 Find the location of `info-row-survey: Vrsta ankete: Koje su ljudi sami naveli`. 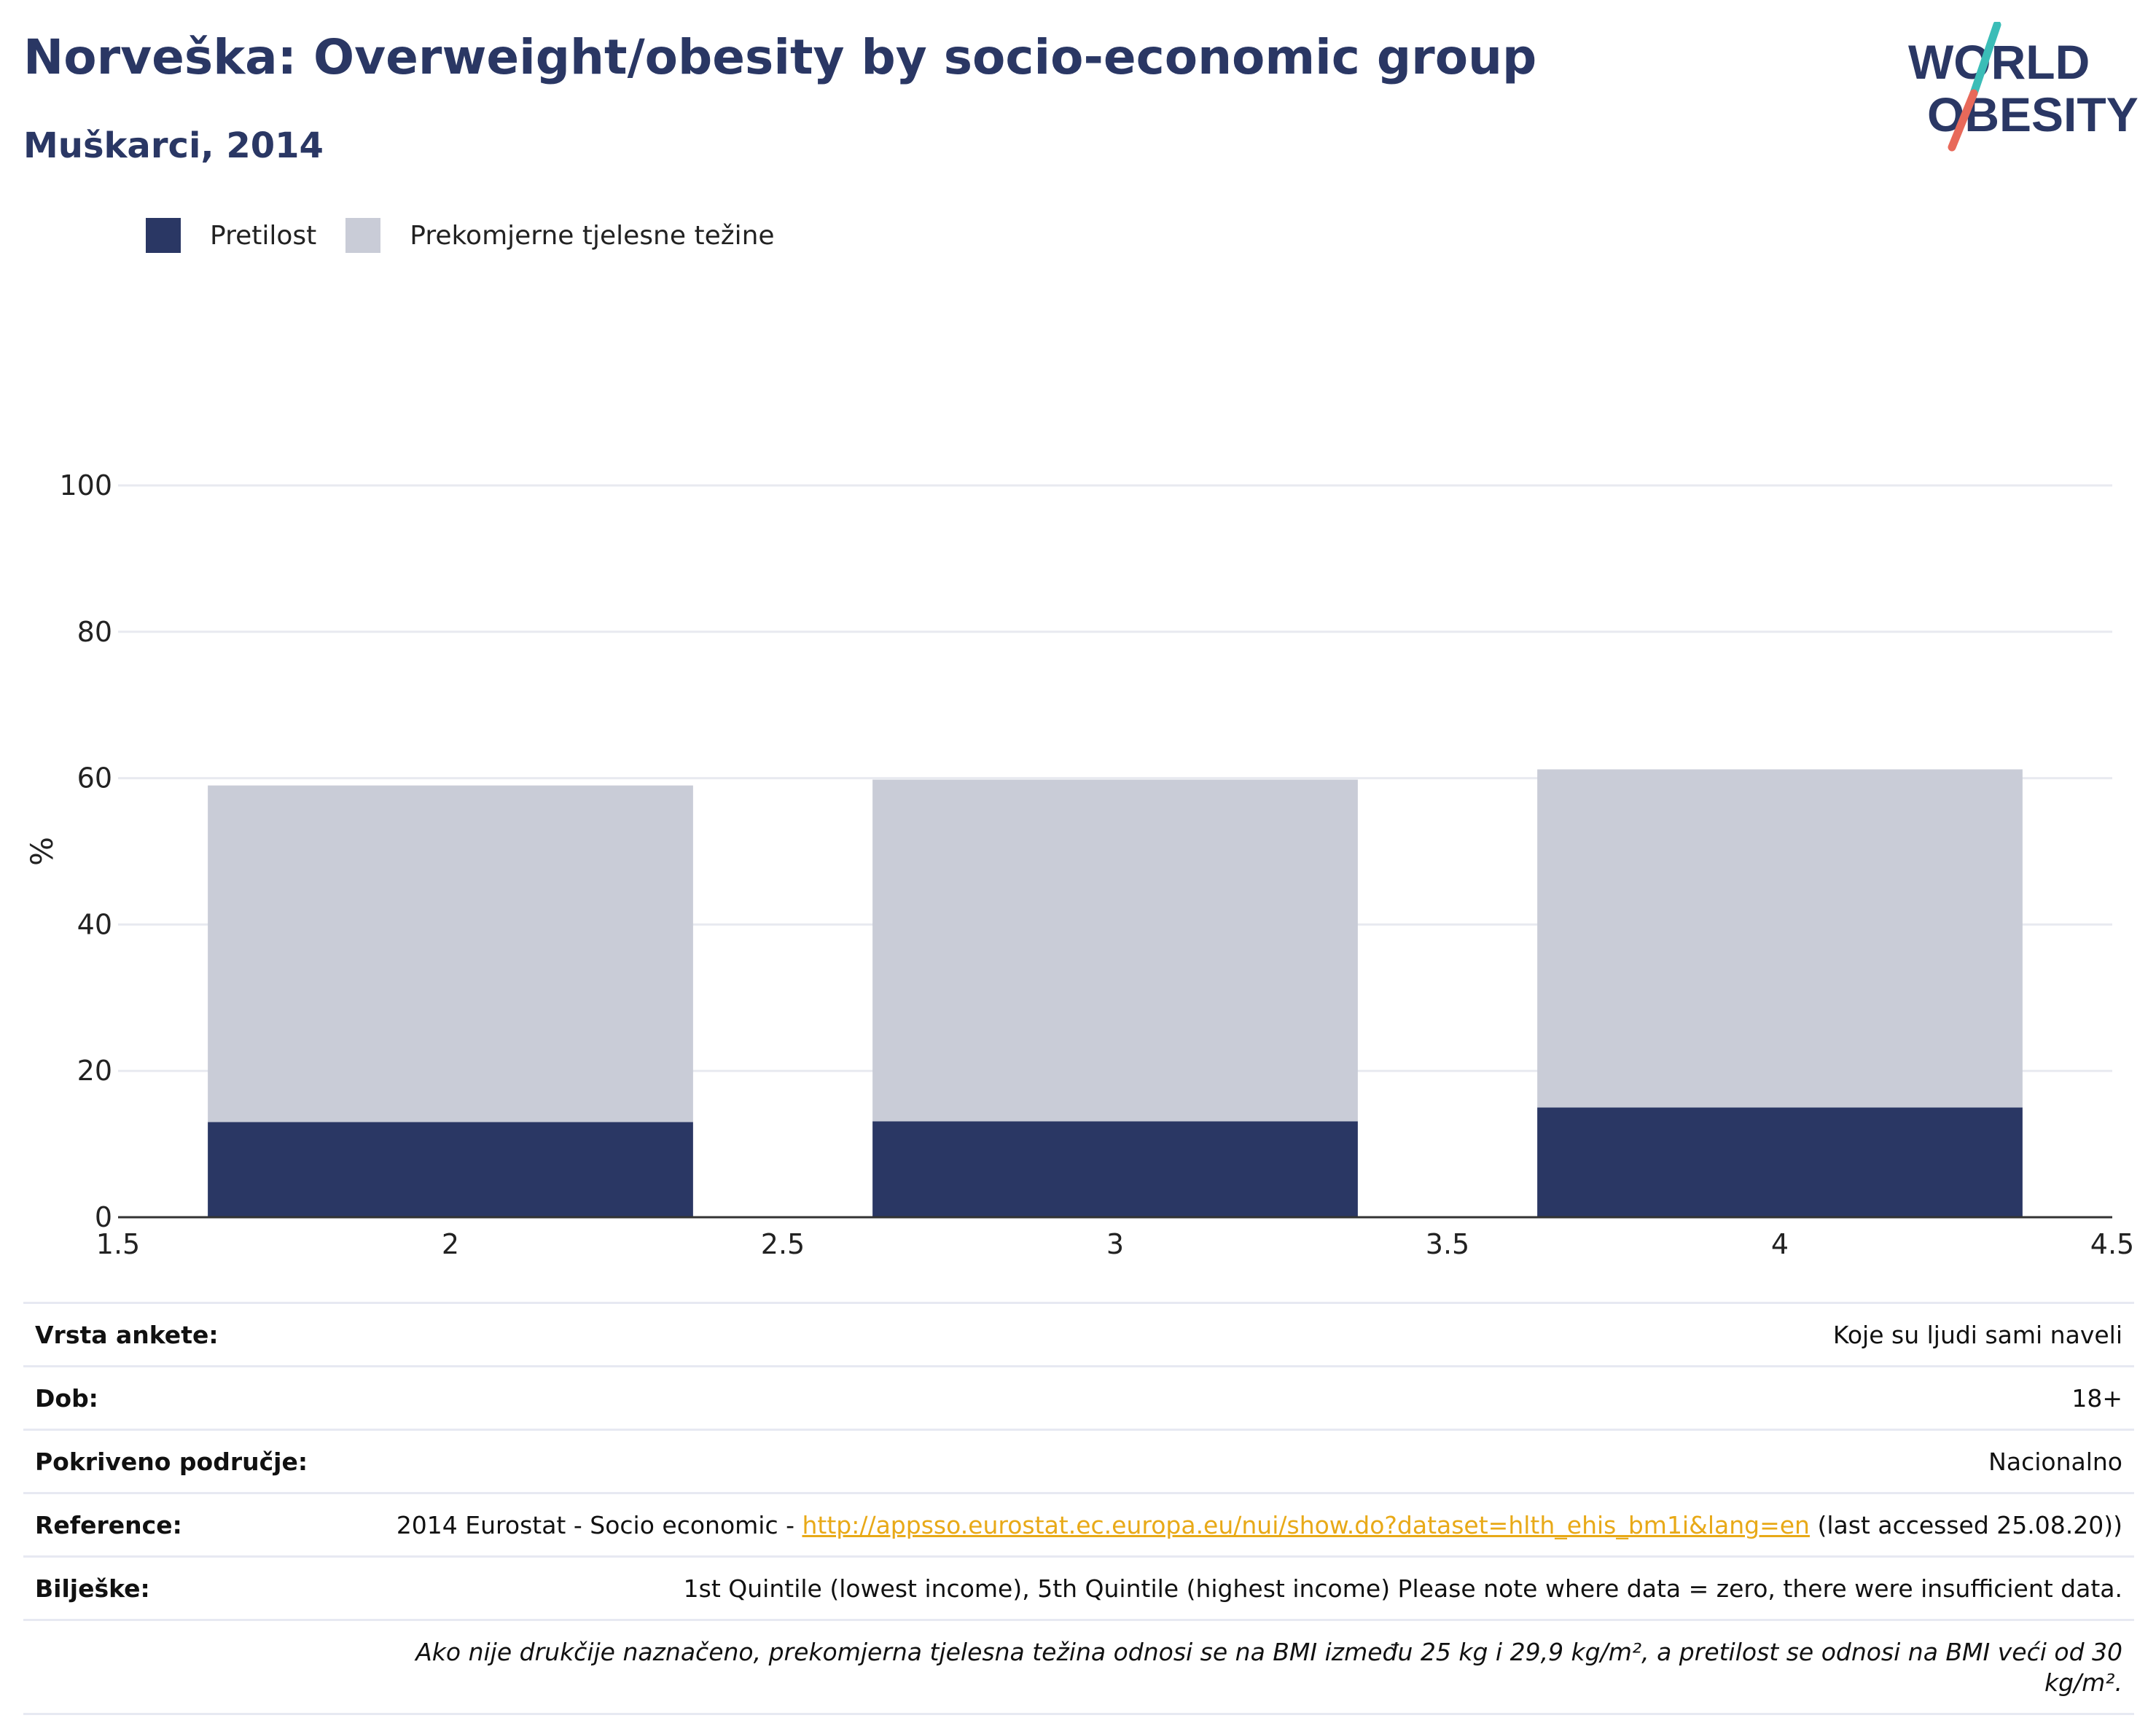

info-row-survey: Vrsta ankete: Koje su ljudi sami naveli is located at coordinates (1079, 1333).